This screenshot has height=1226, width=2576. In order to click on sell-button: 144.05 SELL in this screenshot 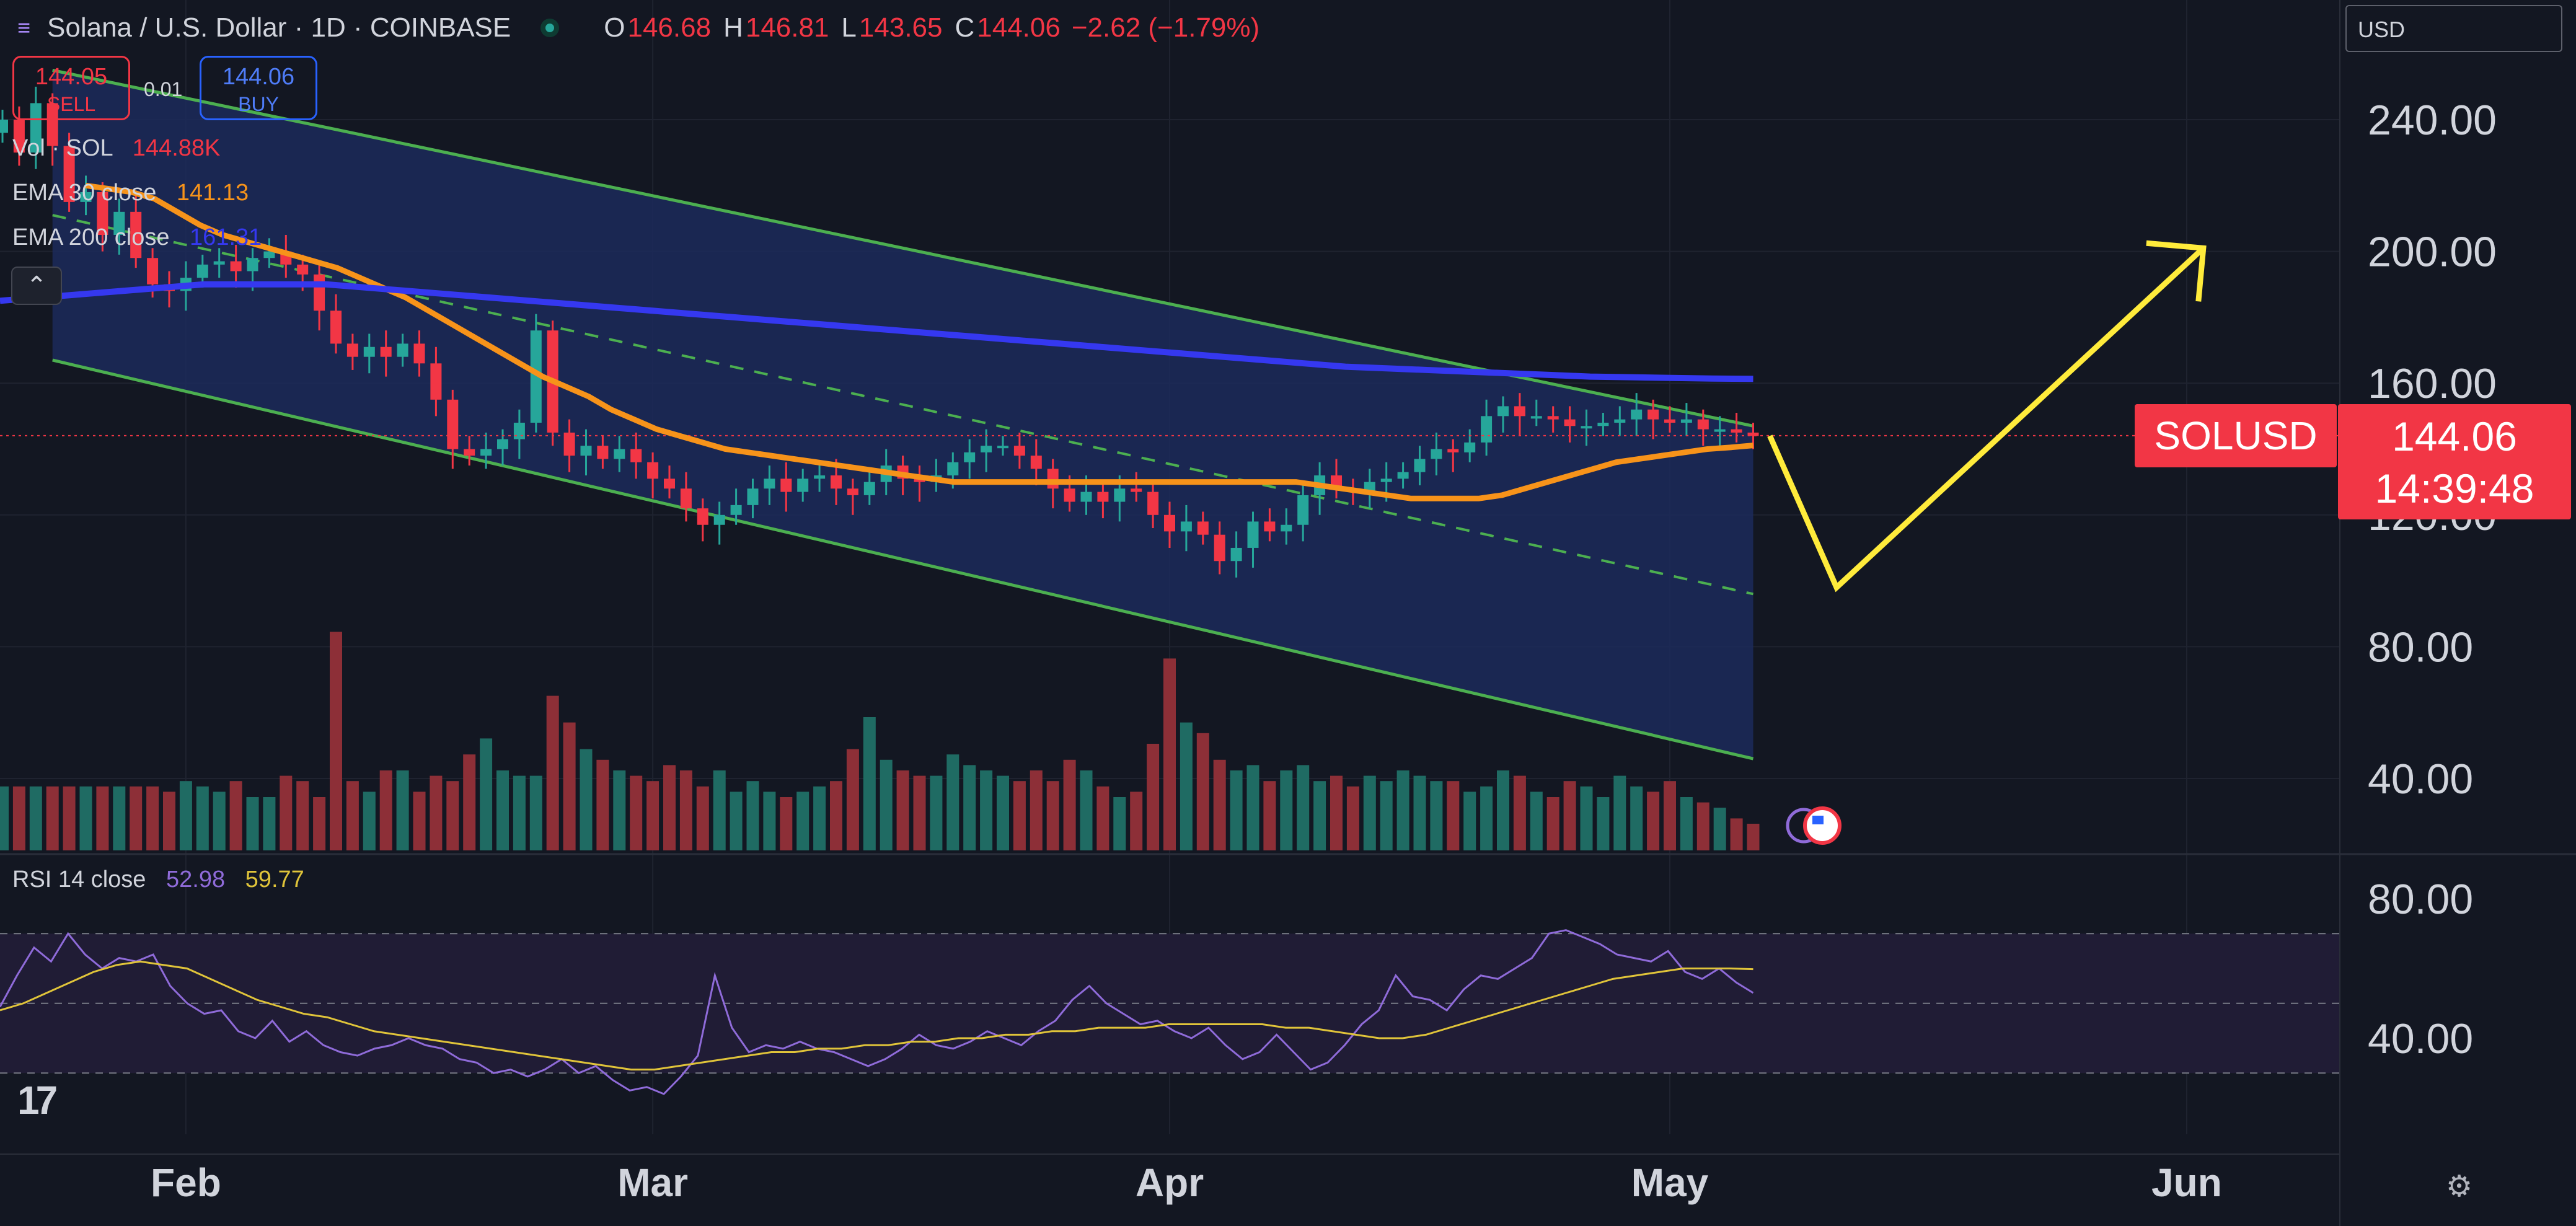, I will do `click(71, 88)`.